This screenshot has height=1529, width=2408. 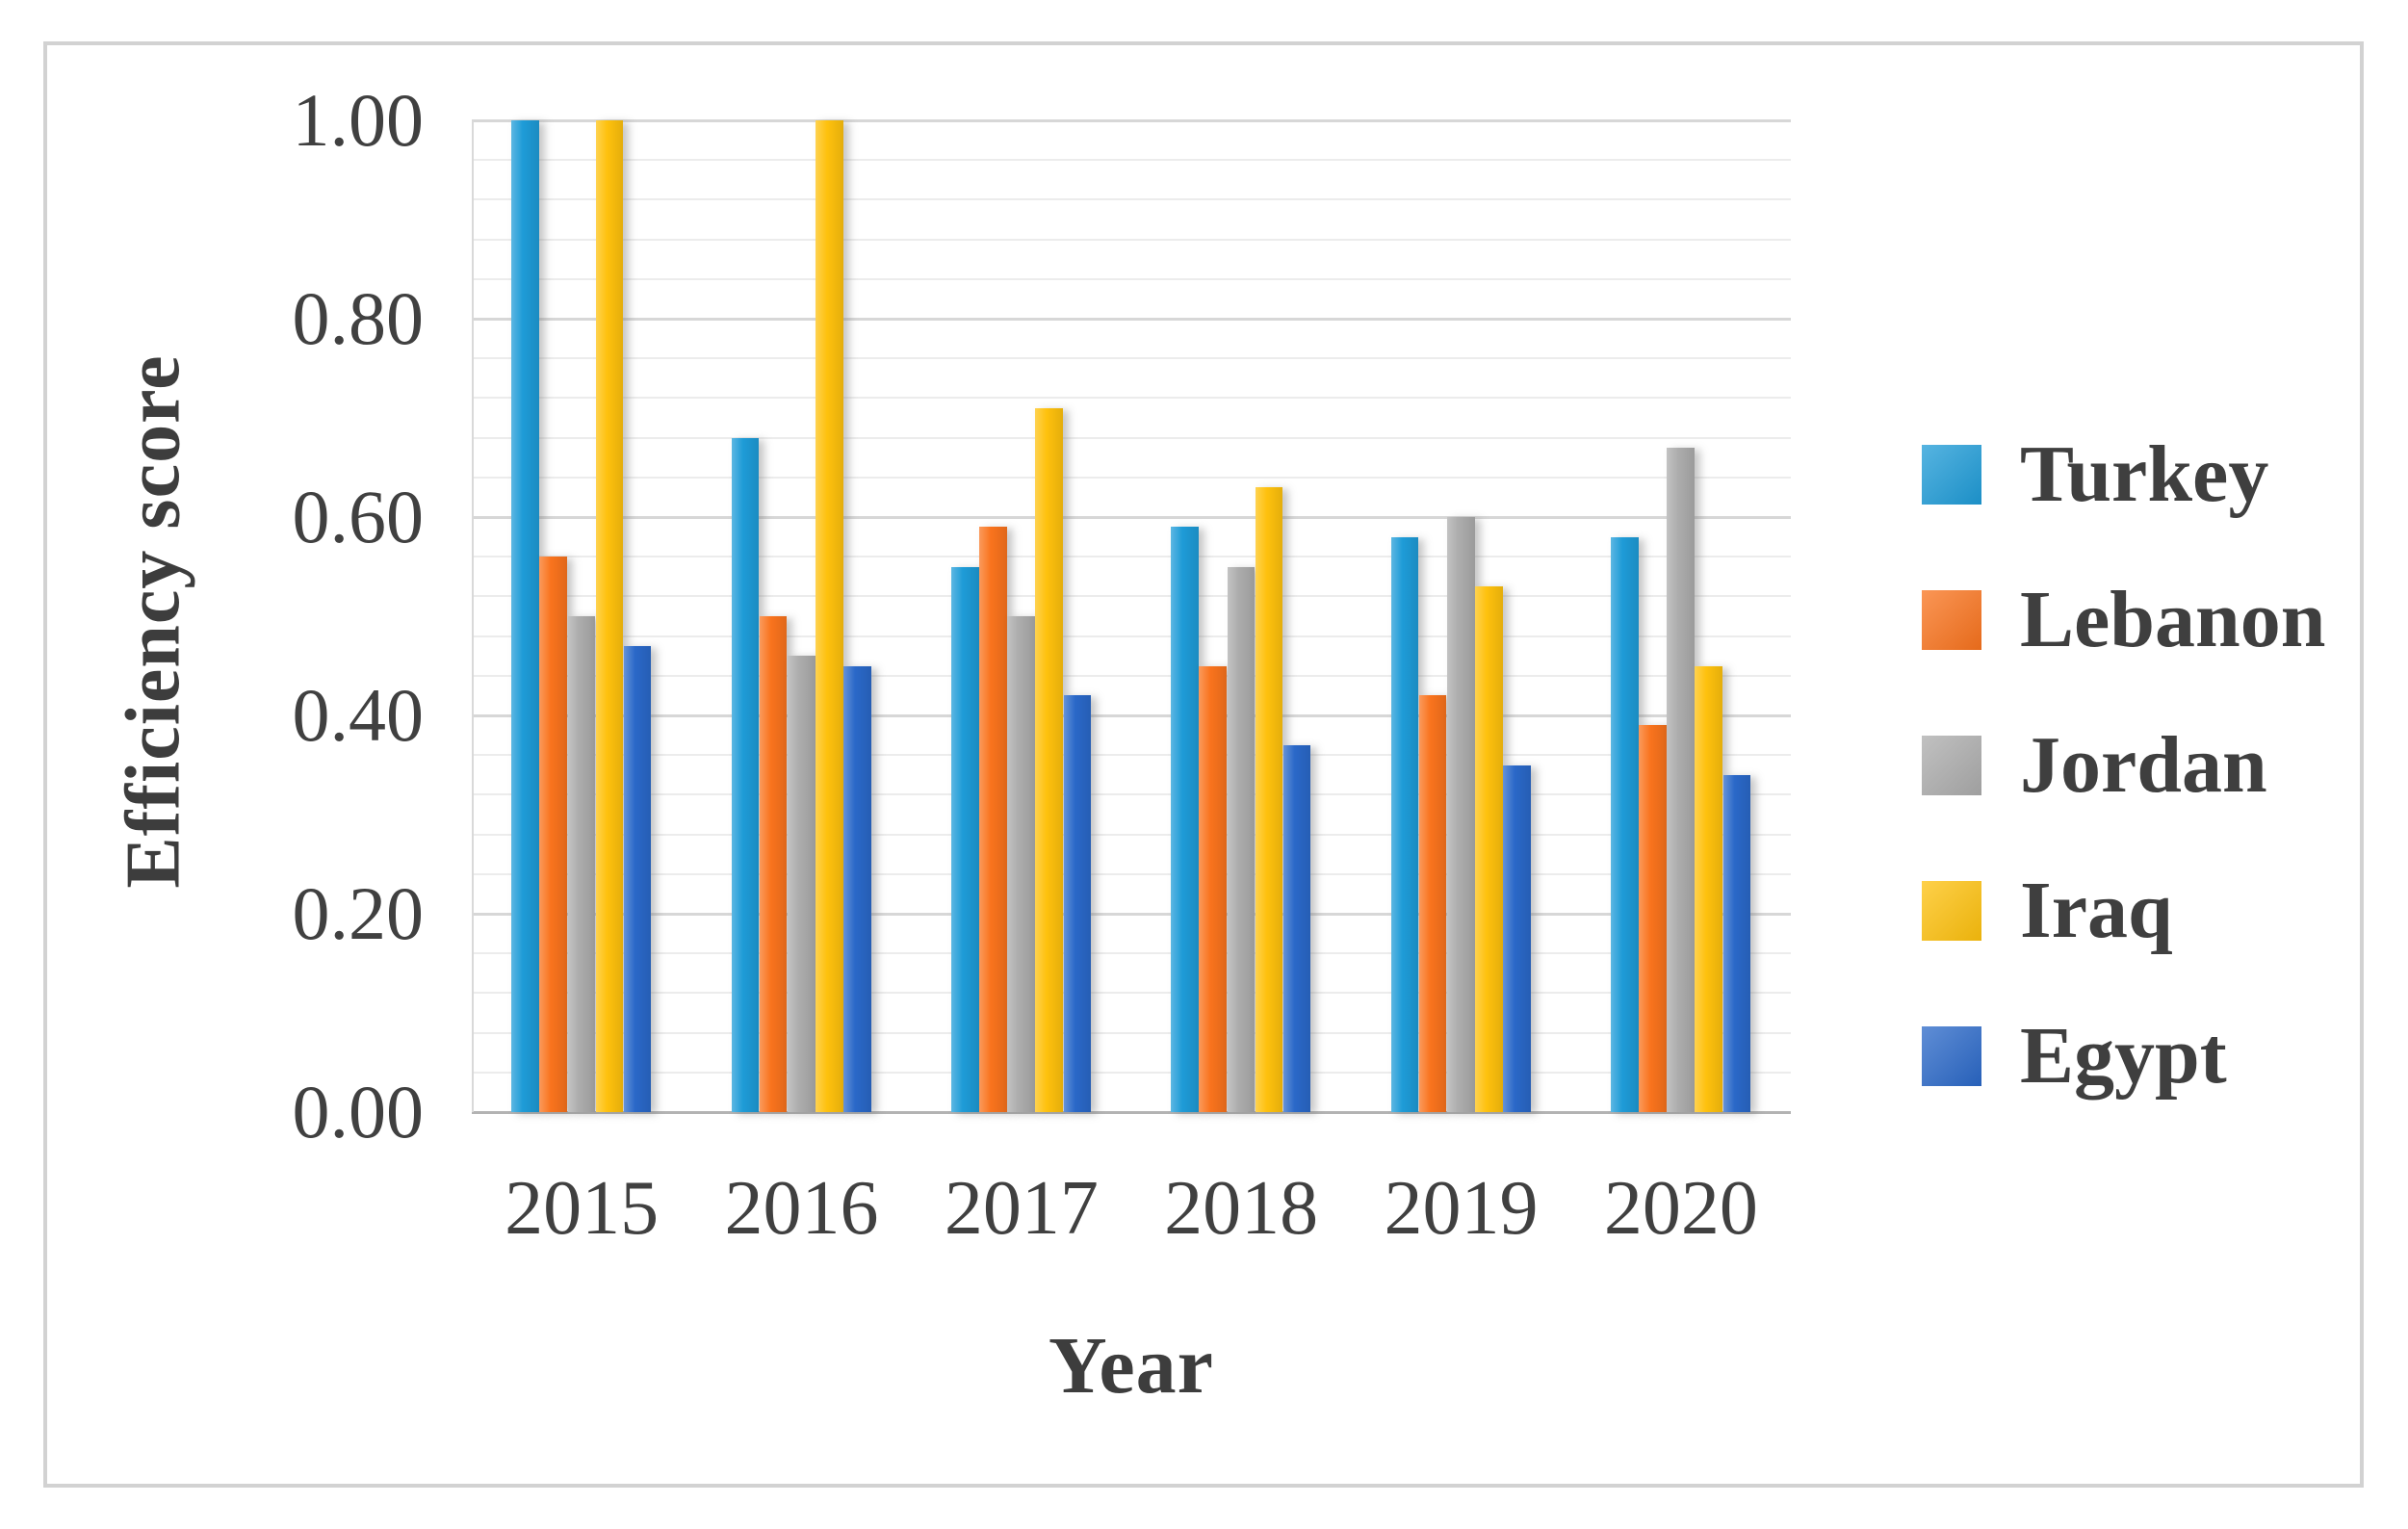 I want to click on bar-turkey-2018, so click(x=1185, y=819).